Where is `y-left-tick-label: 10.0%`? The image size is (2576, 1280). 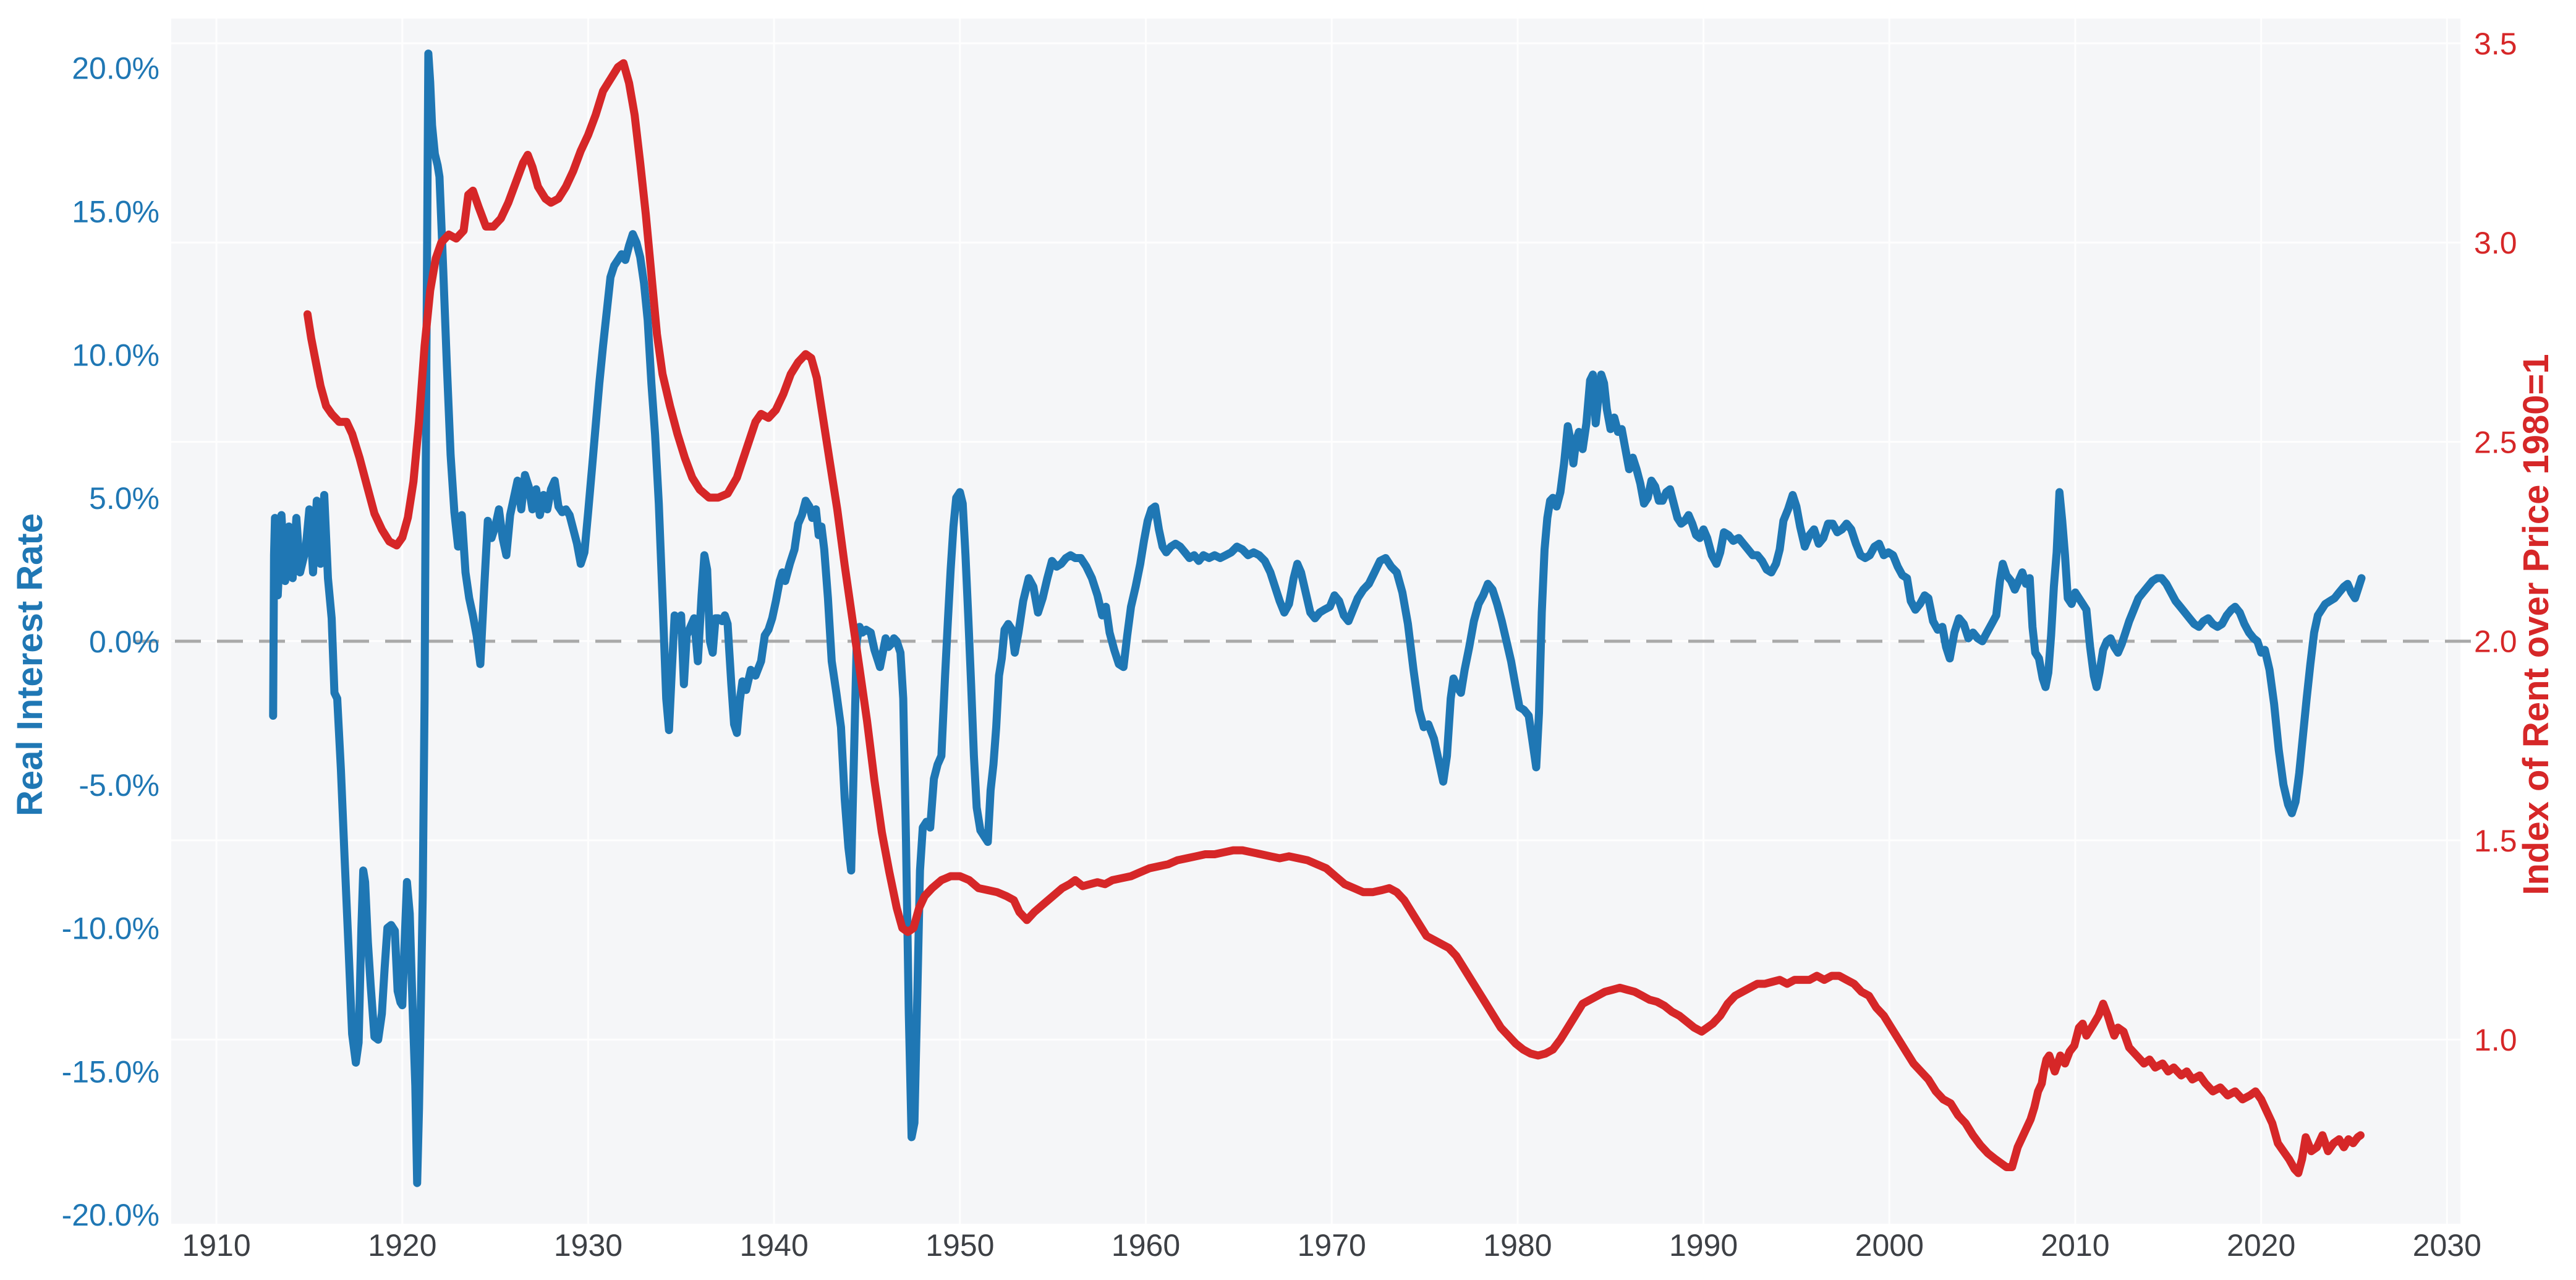
y-left-tick-label: 10.0% is located at coordinates (115, 355).